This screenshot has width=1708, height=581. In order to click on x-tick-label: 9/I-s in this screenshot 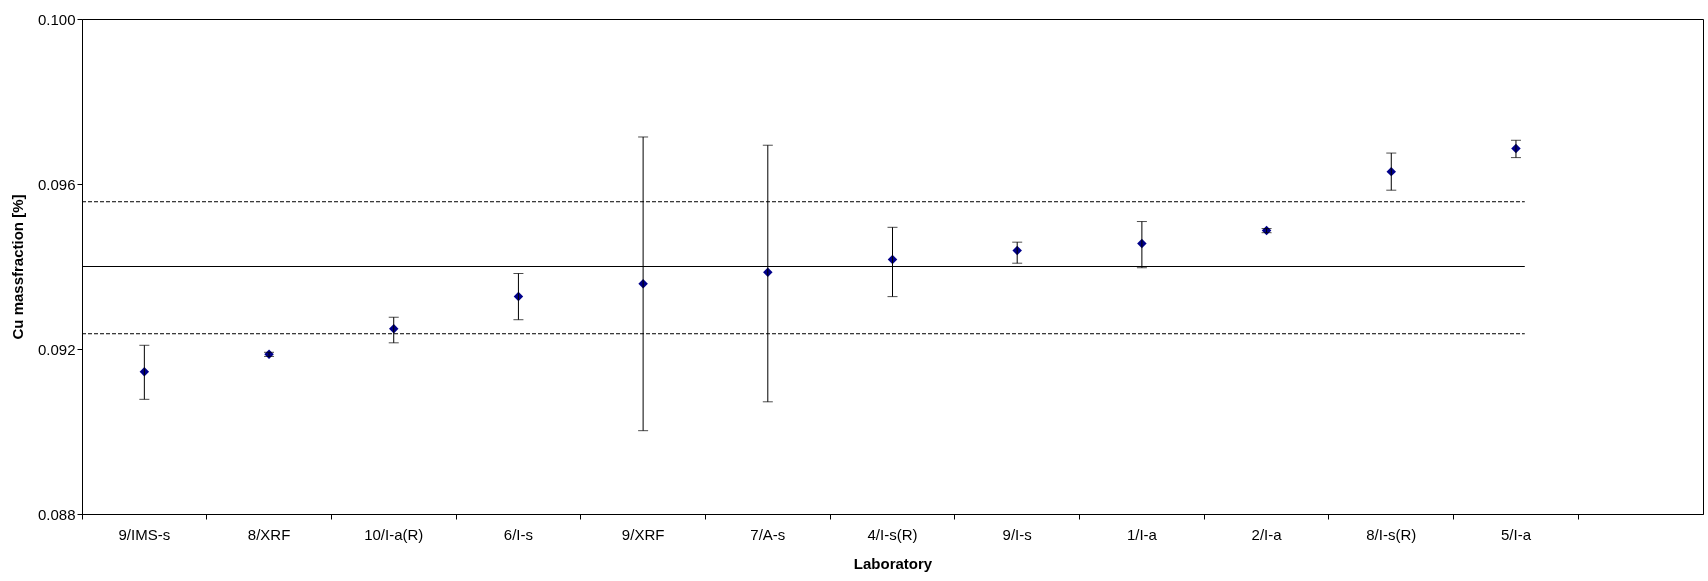, I will do `click(1017, 534)`.